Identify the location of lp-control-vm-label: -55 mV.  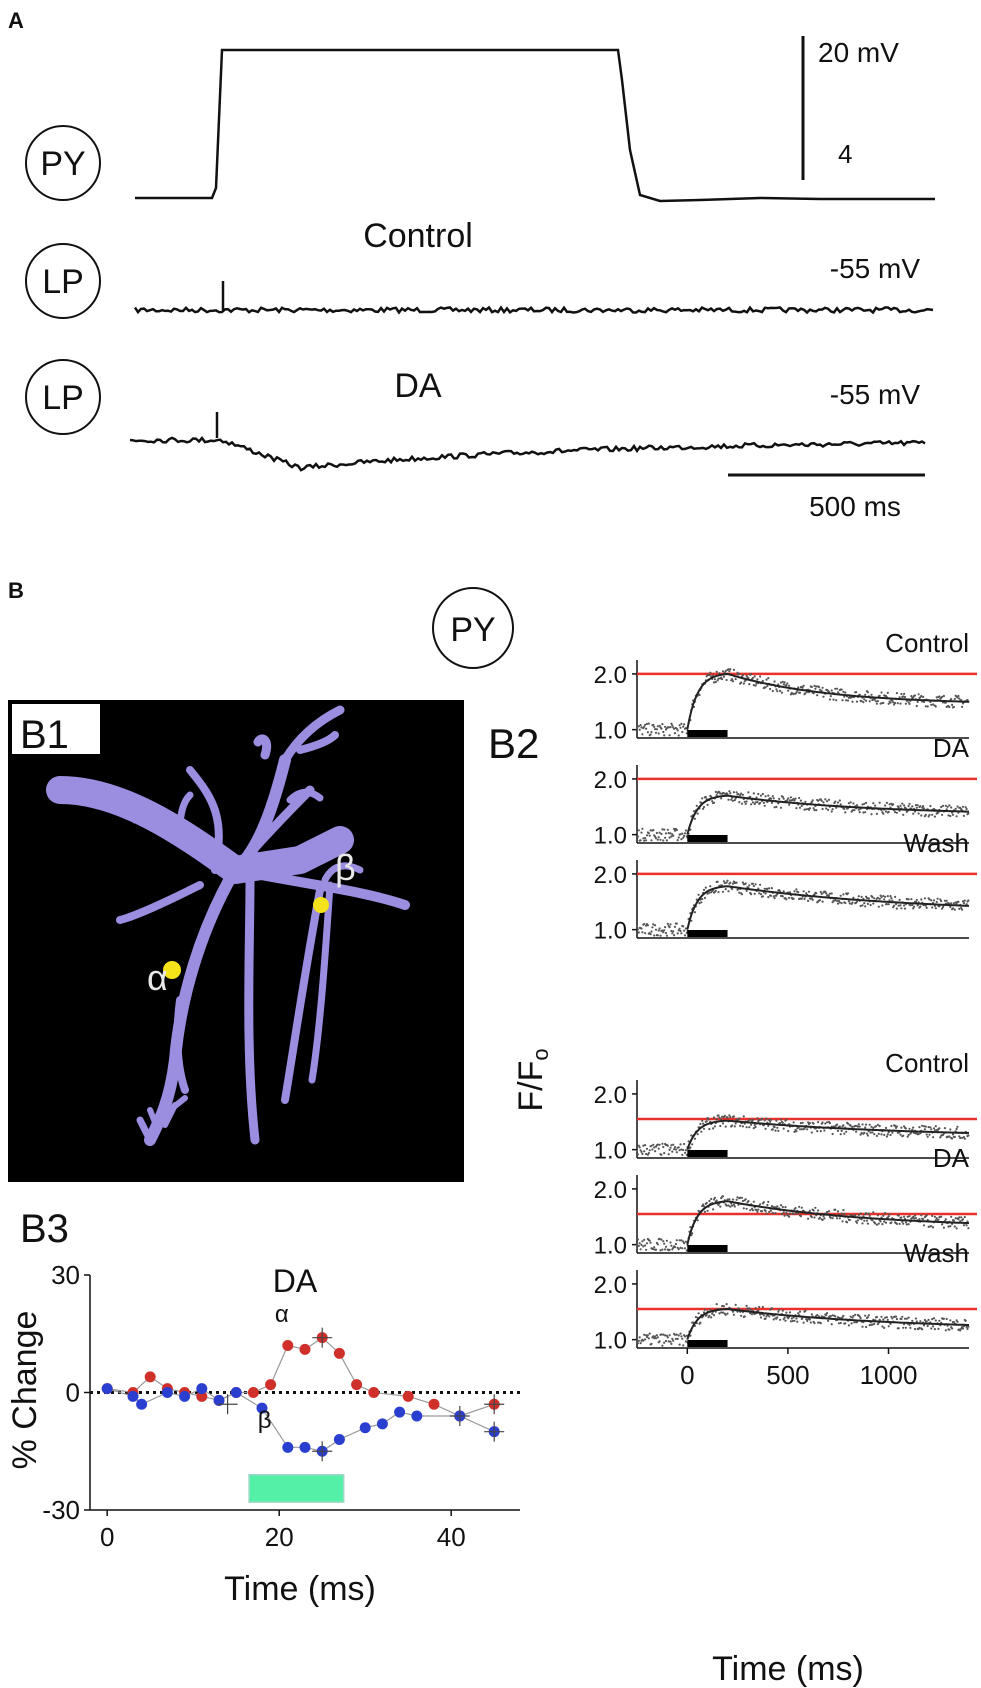
(875, 268).